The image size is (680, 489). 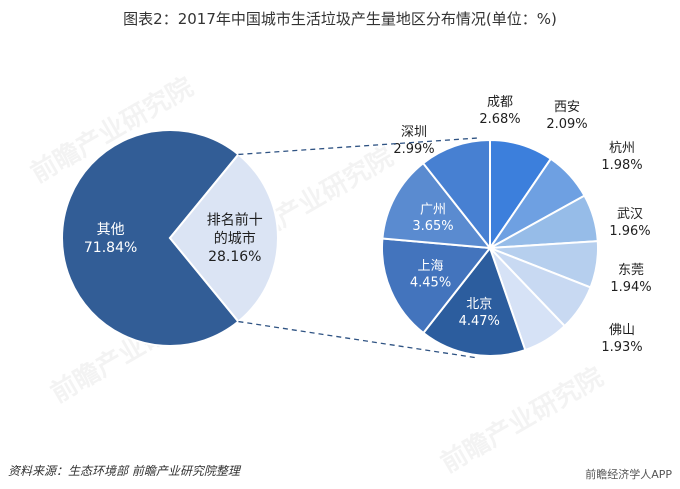 What do you see at coordinates (124, 471) in the screenshot?
I see `source-note: 资料来源：生态环境部 前瞻产业研究院整理` at bounding box center [124, 471].